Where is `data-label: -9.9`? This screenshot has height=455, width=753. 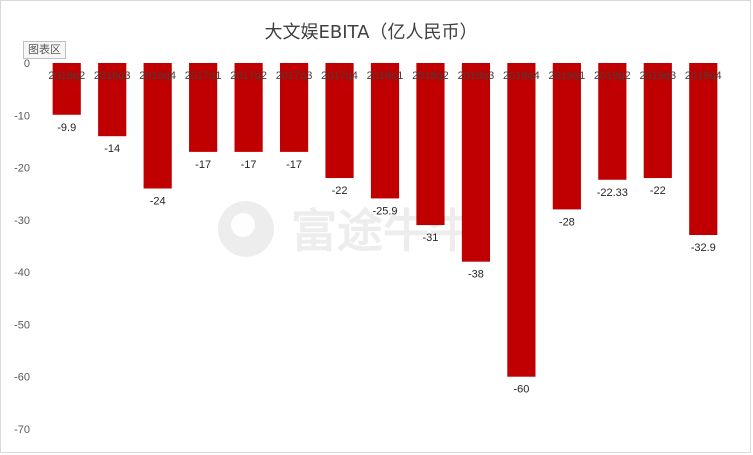
data-label: -9.9 is located at coordinates (66, 128).